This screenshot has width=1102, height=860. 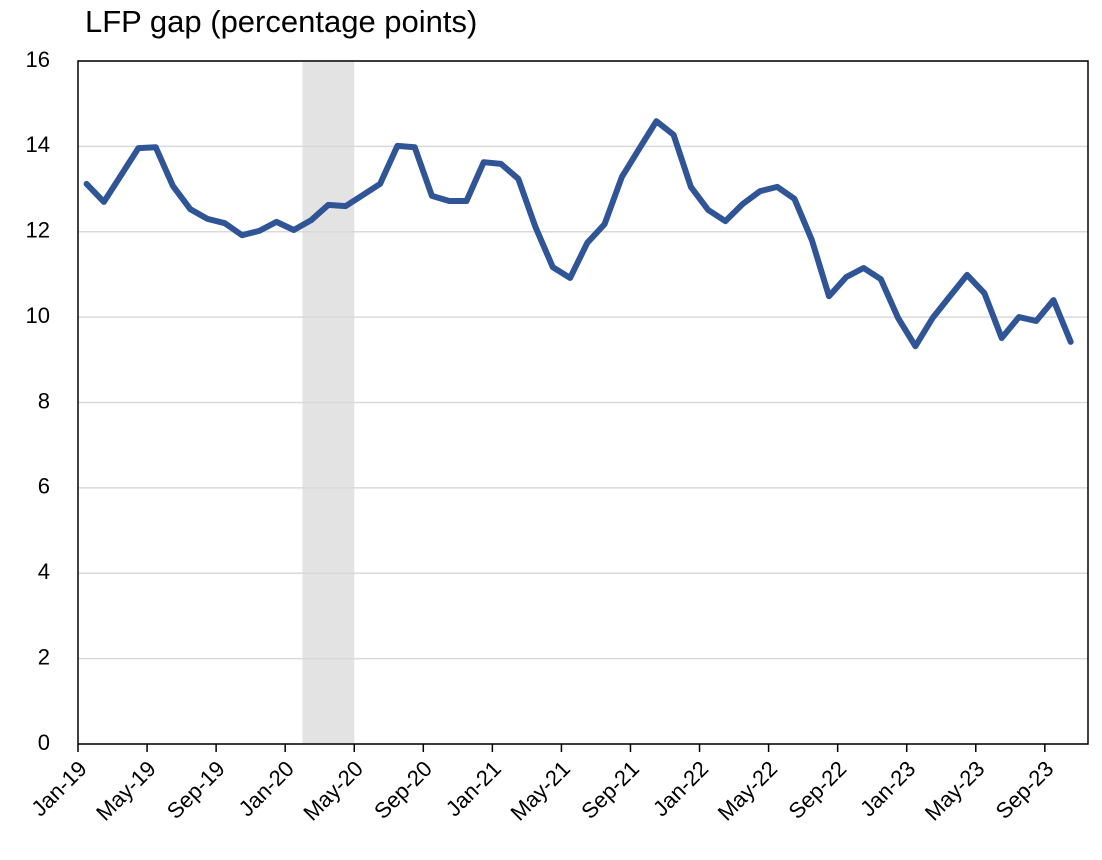 I want to click on y-tick-label: 10, so click(x=38, y=315).